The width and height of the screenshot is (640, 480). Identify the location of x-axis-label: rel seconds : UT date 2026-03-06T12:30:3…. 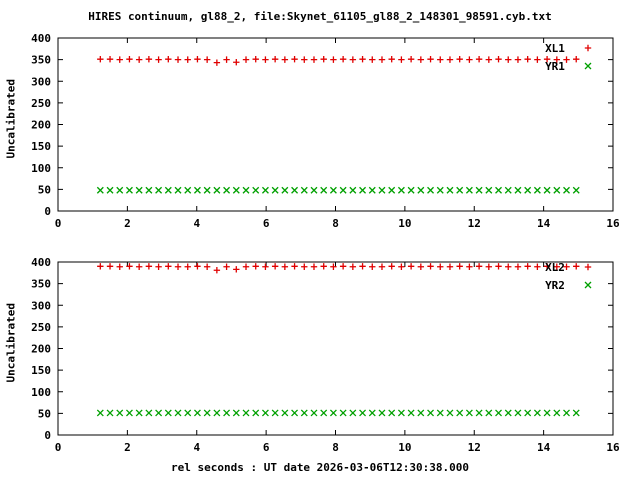
(319, 467).